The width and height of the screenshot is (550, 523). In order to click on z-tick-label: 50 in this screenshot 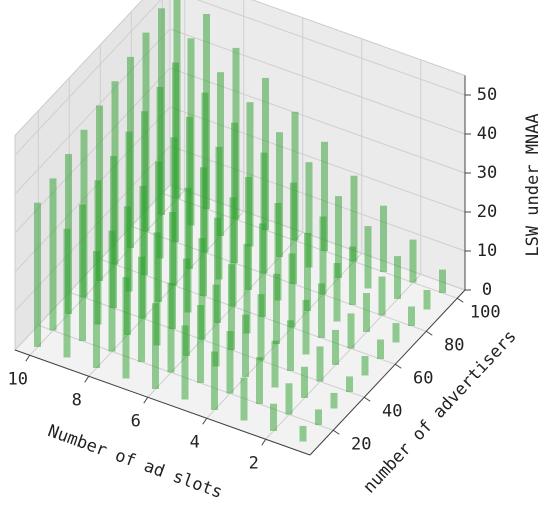, I will do `click(487, 95)`.